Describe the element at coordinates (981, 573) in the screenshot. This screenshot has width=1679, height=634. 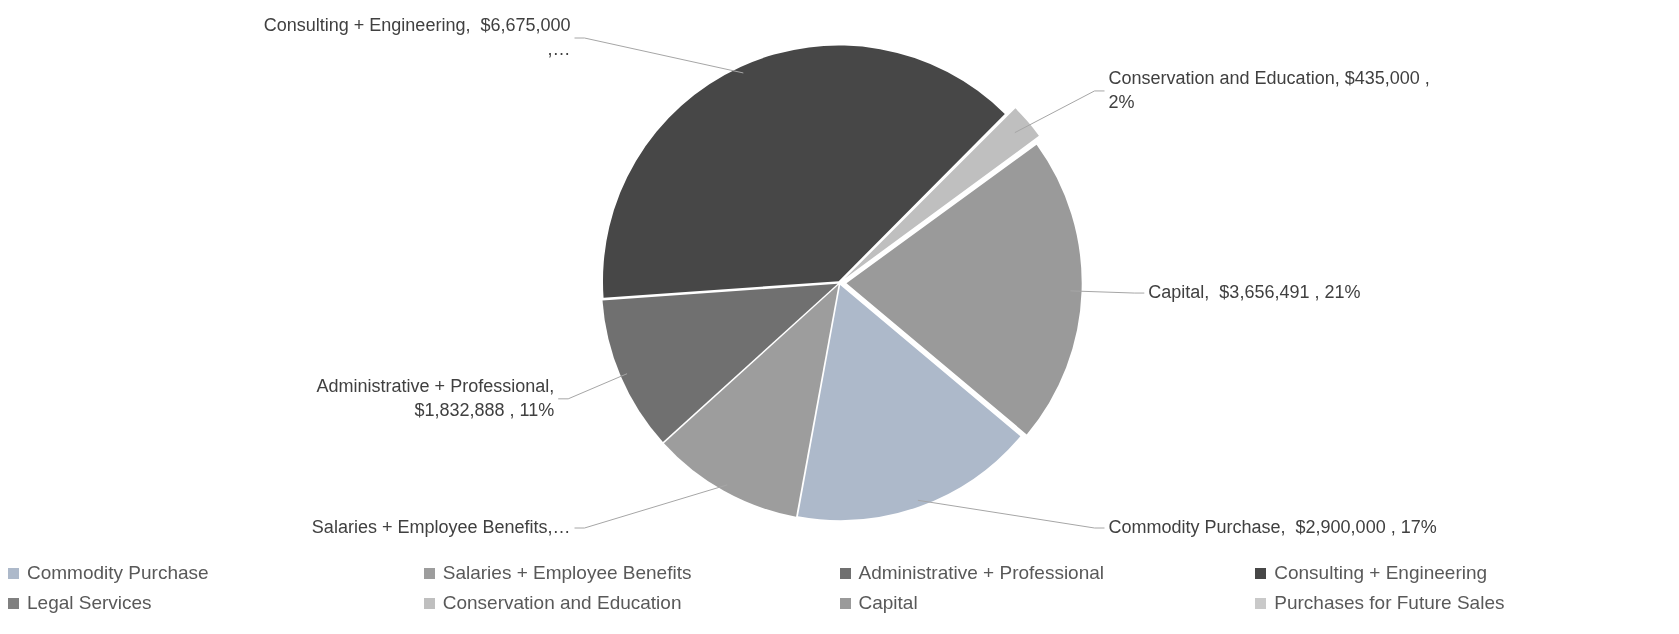
I see `legend-label: Administrative + Professional` at that location.